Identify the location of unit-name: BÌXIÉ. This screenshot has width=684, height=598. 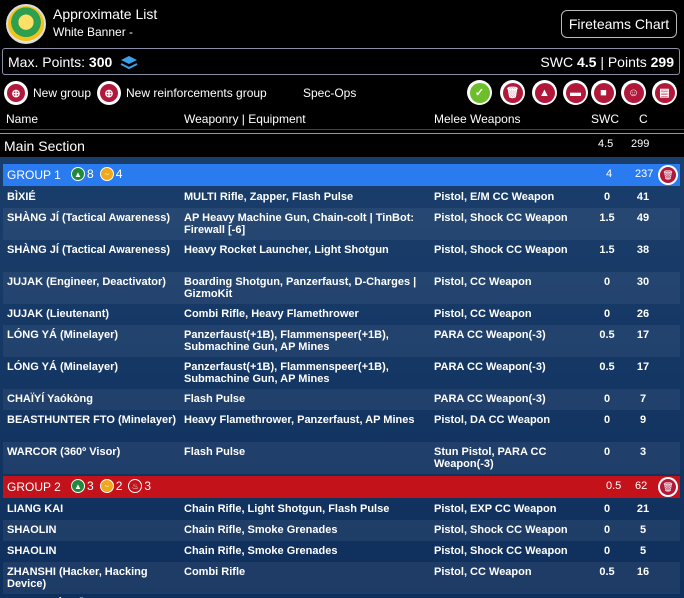
(21, 197).